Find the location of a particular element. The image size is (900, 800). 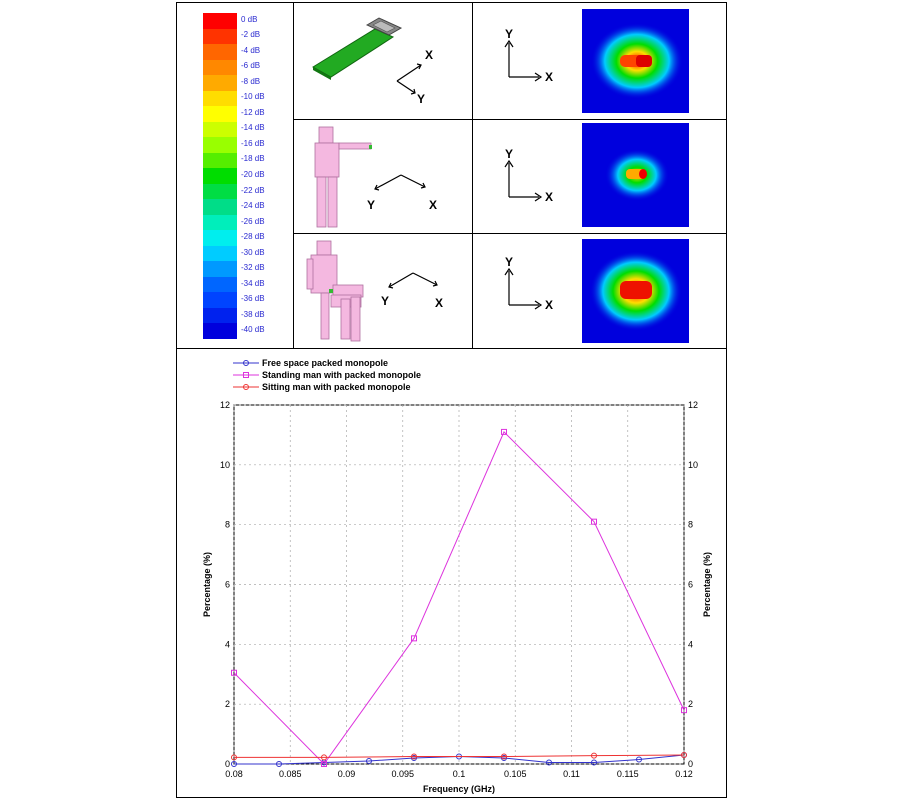

pcb-model-illustration is located at coordinates (357, 48).